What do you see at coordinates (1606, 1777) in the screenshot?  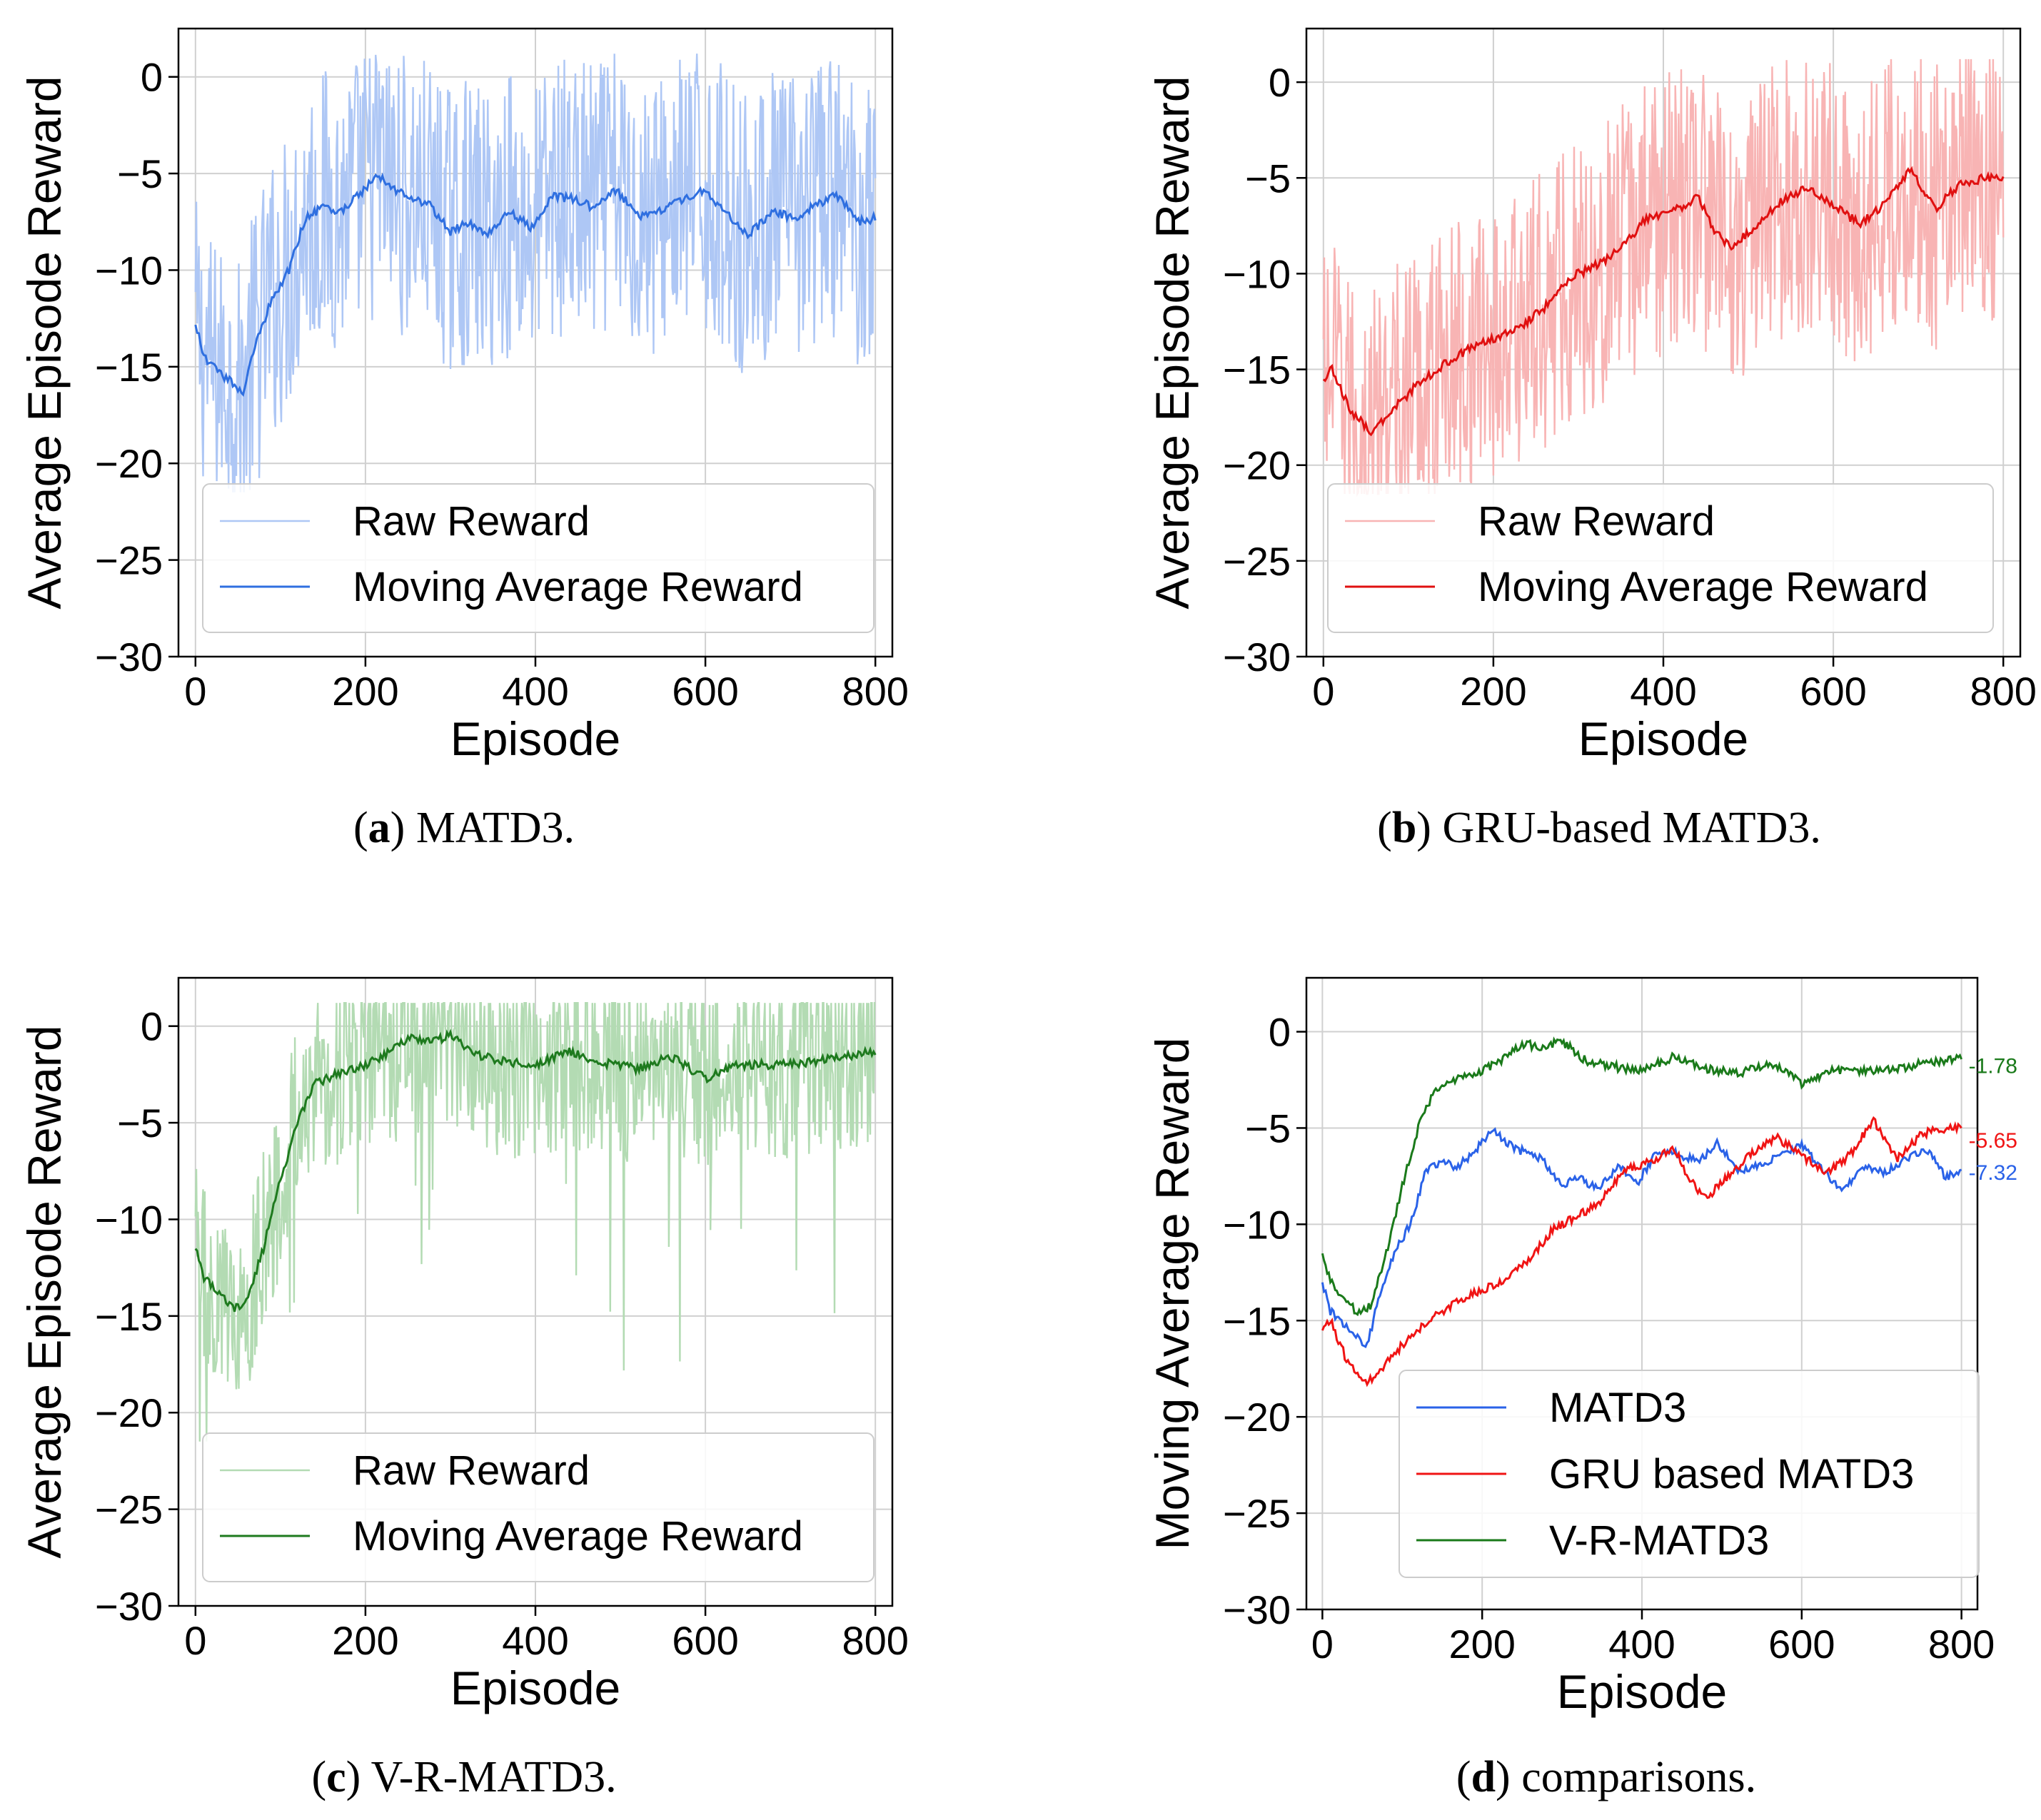 I see `caption-d: (d) comparisons.` at bounding box center [1606, 1777].